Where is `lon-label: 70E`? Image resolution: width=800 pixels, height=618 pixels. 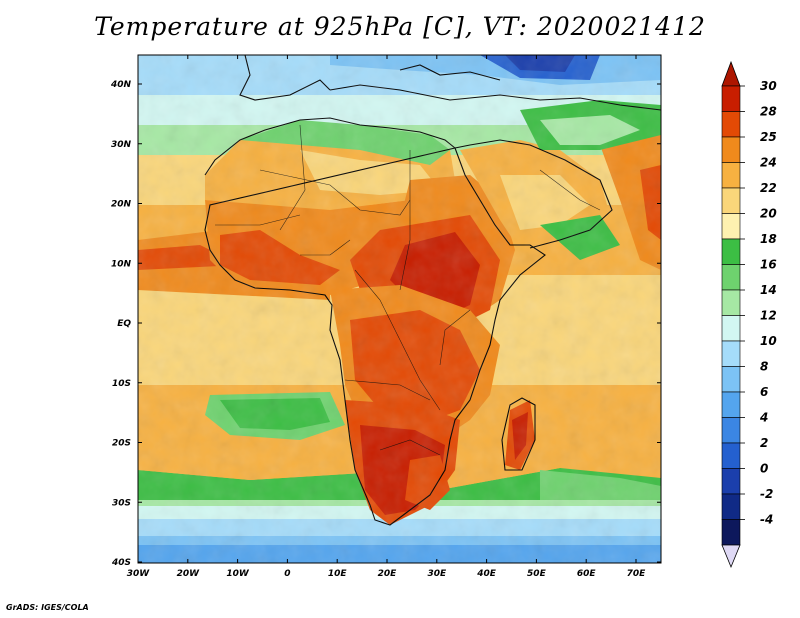
lon-label: 70E is located at coordinates (637, 574).